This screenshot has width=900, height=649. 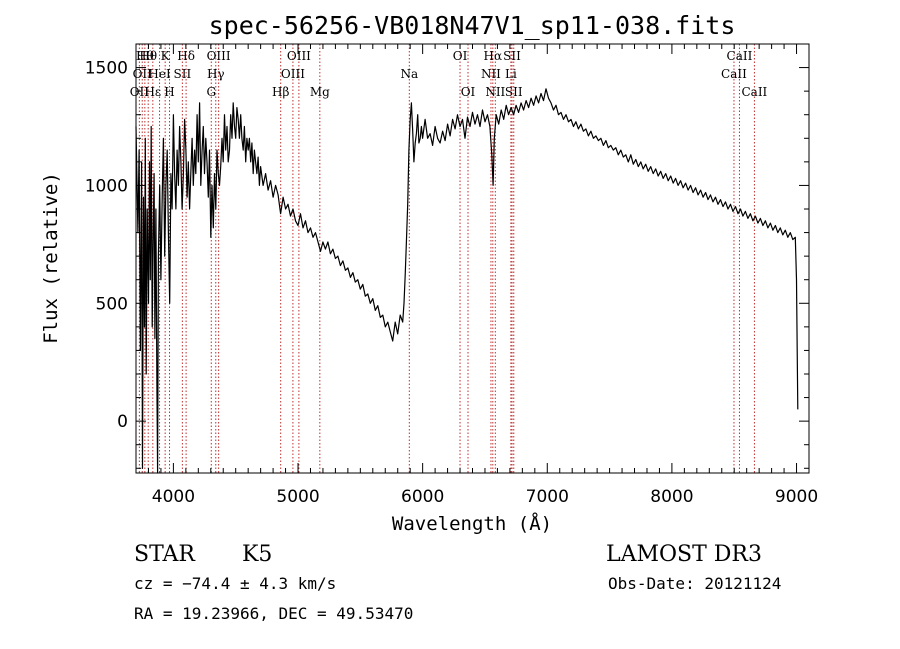 What do you see at coordinates (186, 56) in the screenshot?
I see `line-marker-label: Hδ` at bounding box center [186, 56].